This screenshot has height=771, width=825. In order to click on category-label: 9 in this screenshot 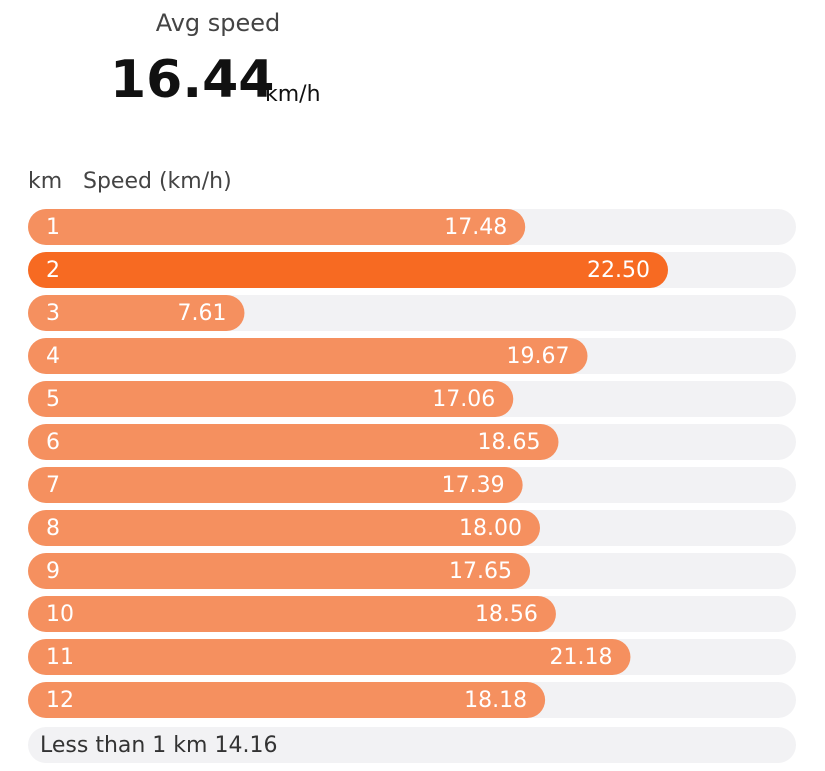, I will do `click(53, 571)`.